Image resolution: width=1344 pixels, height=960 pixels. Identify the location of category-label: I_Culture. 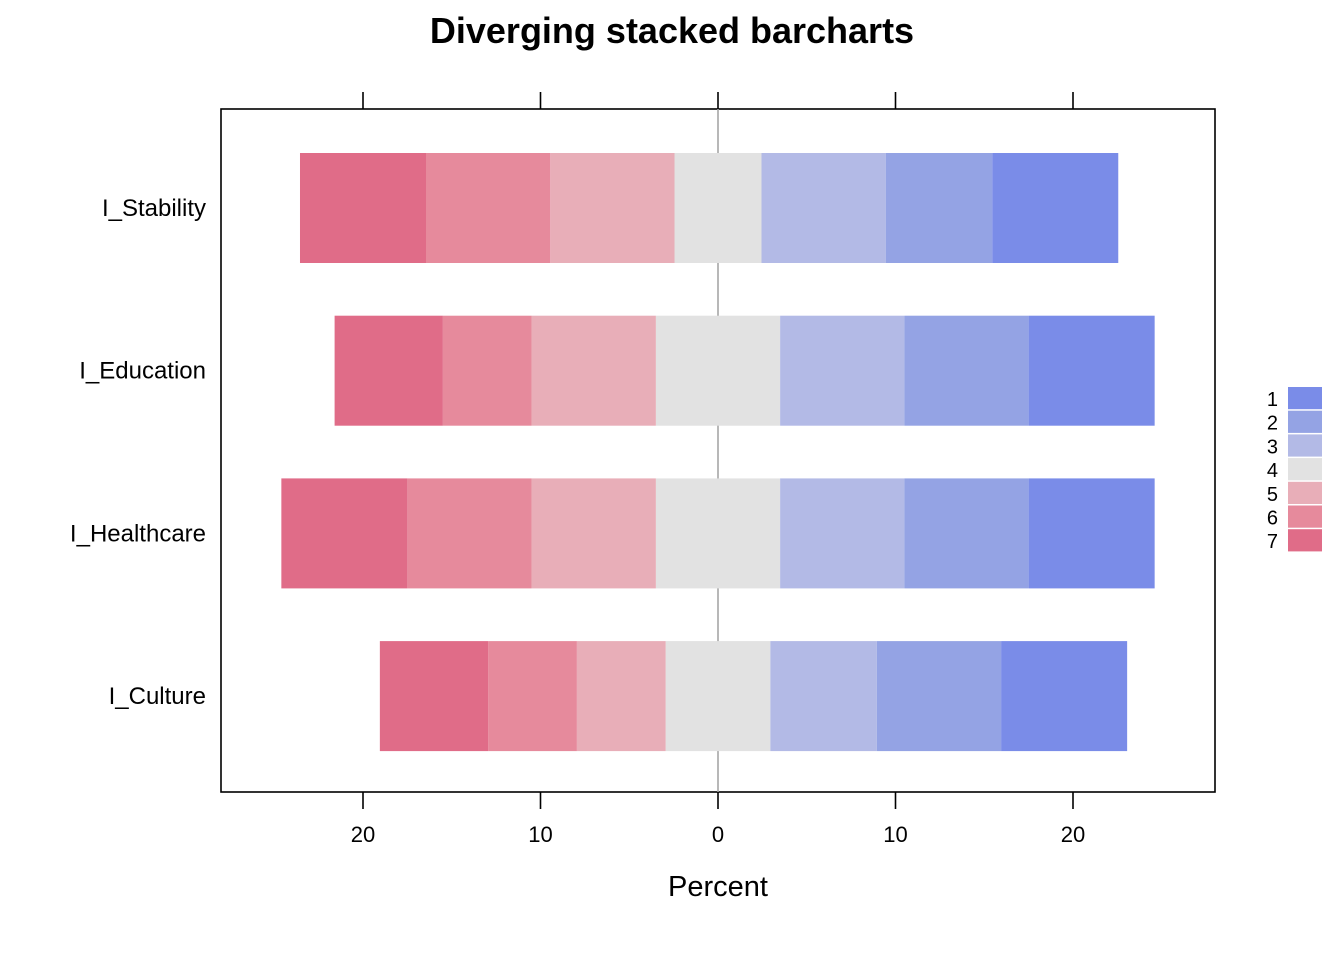
(157, 696).